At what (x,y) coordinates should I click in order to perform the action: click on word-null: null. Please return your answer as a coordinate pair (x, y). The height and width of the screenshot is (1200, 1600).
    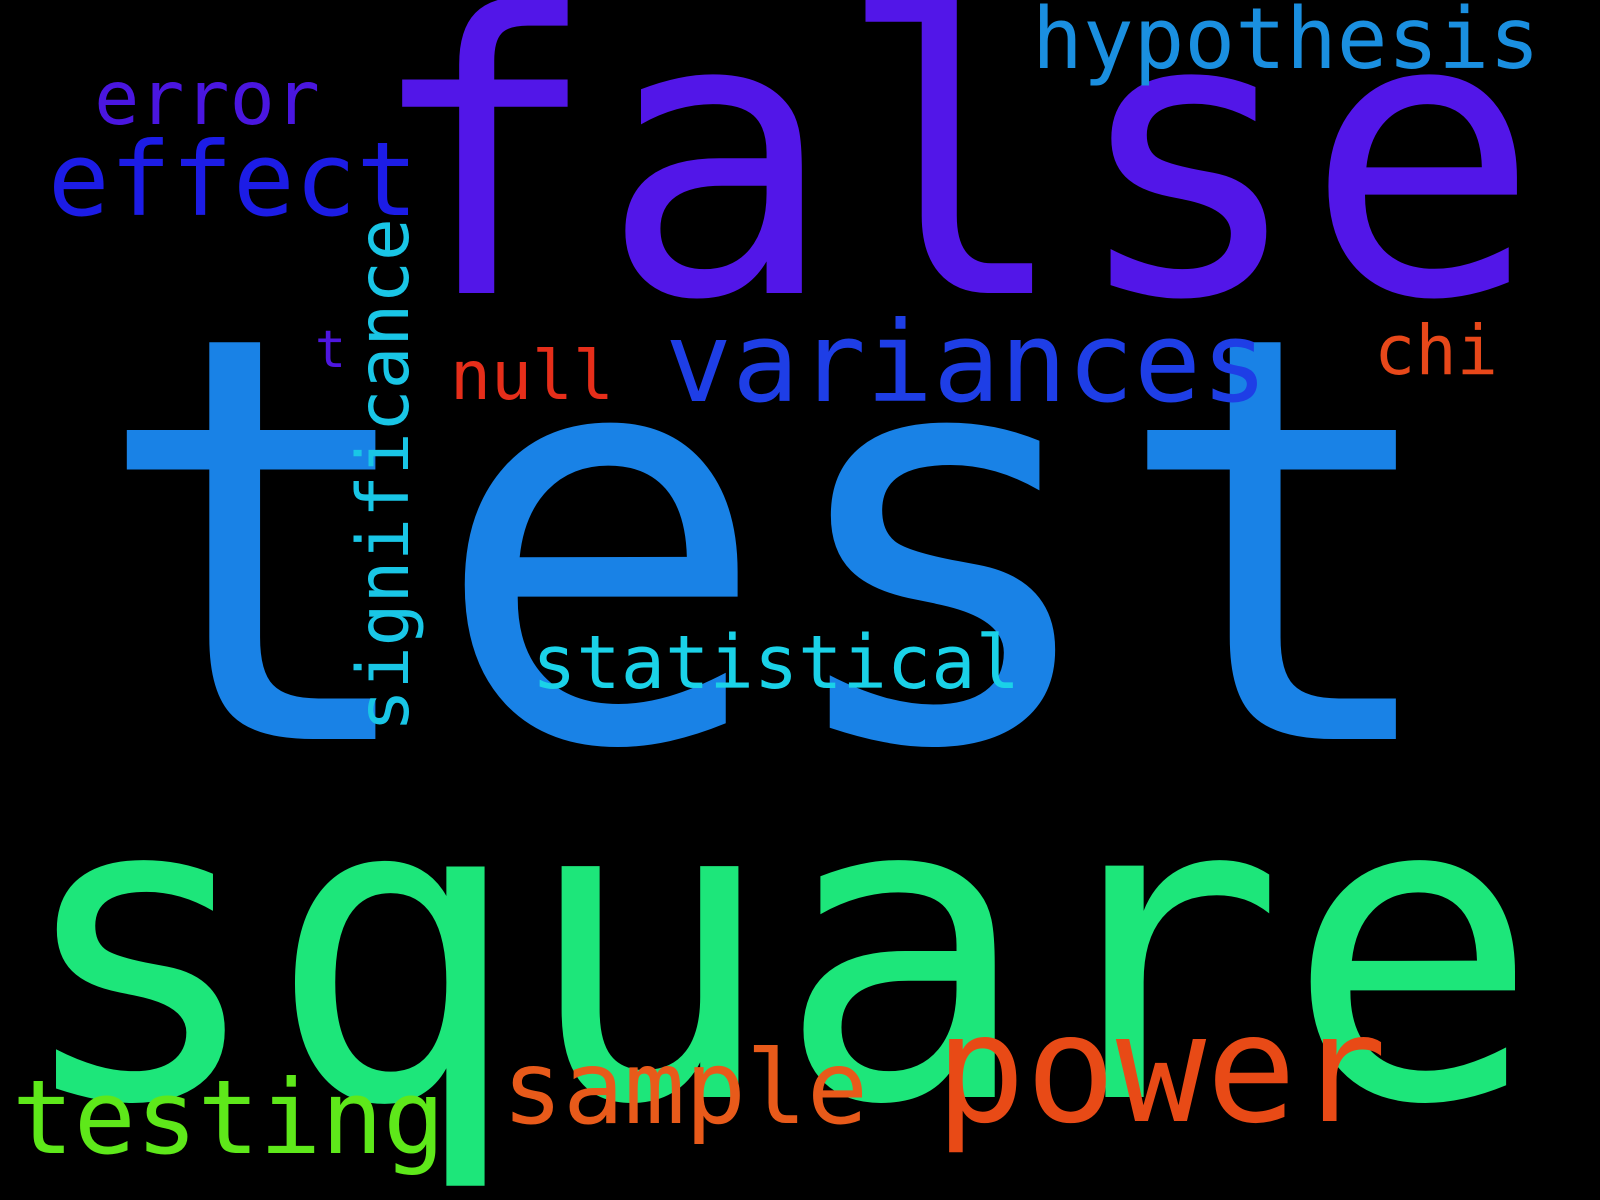
    Looking at the image, I should click on (532, 376).